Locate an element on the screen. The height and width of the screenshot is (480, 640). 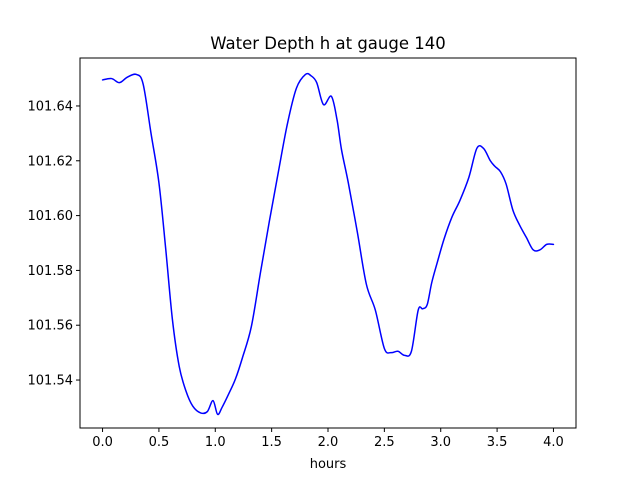
x-tick-label: 1.0 is located at coordinates (215, 442).